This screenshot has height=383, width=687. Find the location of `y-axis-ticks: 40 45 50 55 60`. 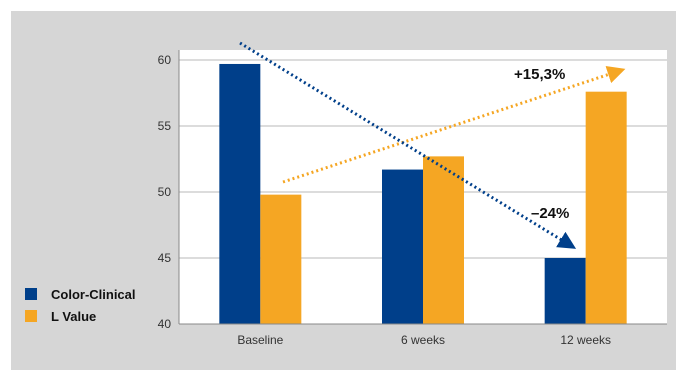

y-axis-ticks: 40 45 50 55 60 is located at coordinates (165, 192).